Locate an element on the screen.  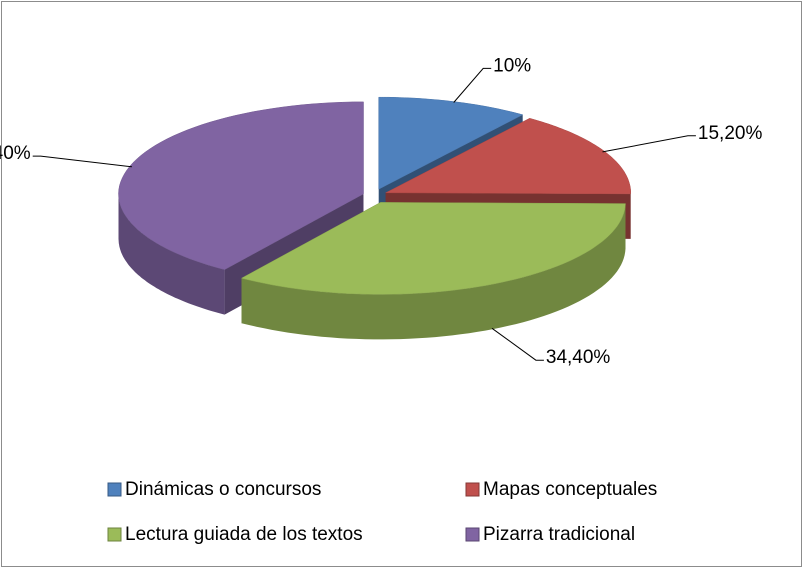
legend-label: Pizarra tradicional is located at coordinates (559, 534).